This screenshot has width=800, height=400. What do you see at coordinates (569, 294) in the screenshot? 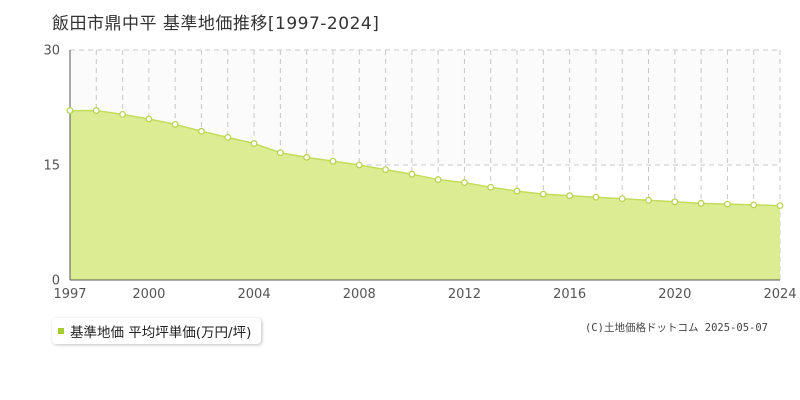
I see `x-tick-label: 2016` at bounding box center [569, 294].